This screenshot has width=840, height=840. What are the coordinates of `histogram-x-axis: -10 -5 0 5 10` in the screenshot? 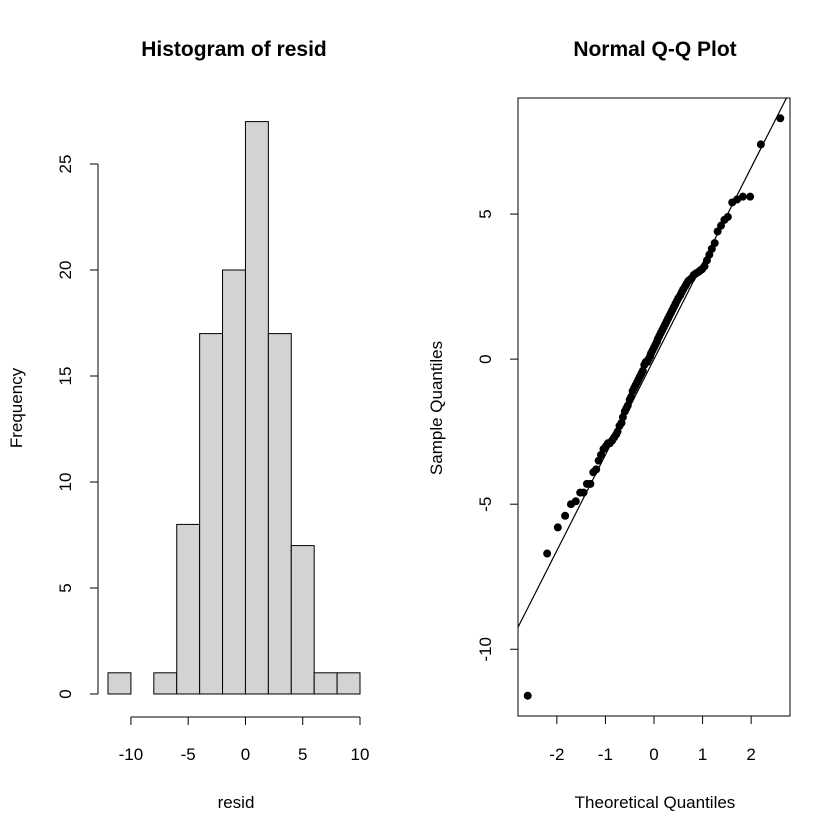 It's located at (244, 740).